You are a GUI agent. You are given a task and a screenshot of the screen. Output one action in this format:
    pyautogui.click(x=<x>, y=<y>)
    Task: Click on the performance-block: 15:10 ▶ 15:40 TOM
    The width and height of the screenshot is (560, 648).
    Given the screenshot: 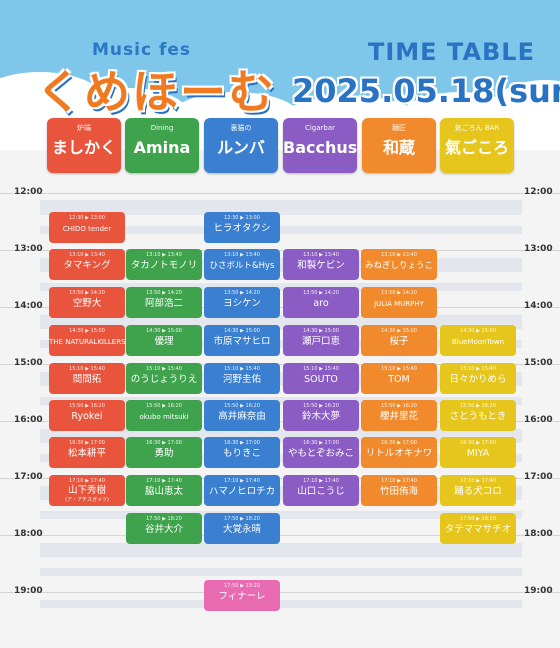 What is the action you would take?
    pyautogui.click(x=399, y=378)
    